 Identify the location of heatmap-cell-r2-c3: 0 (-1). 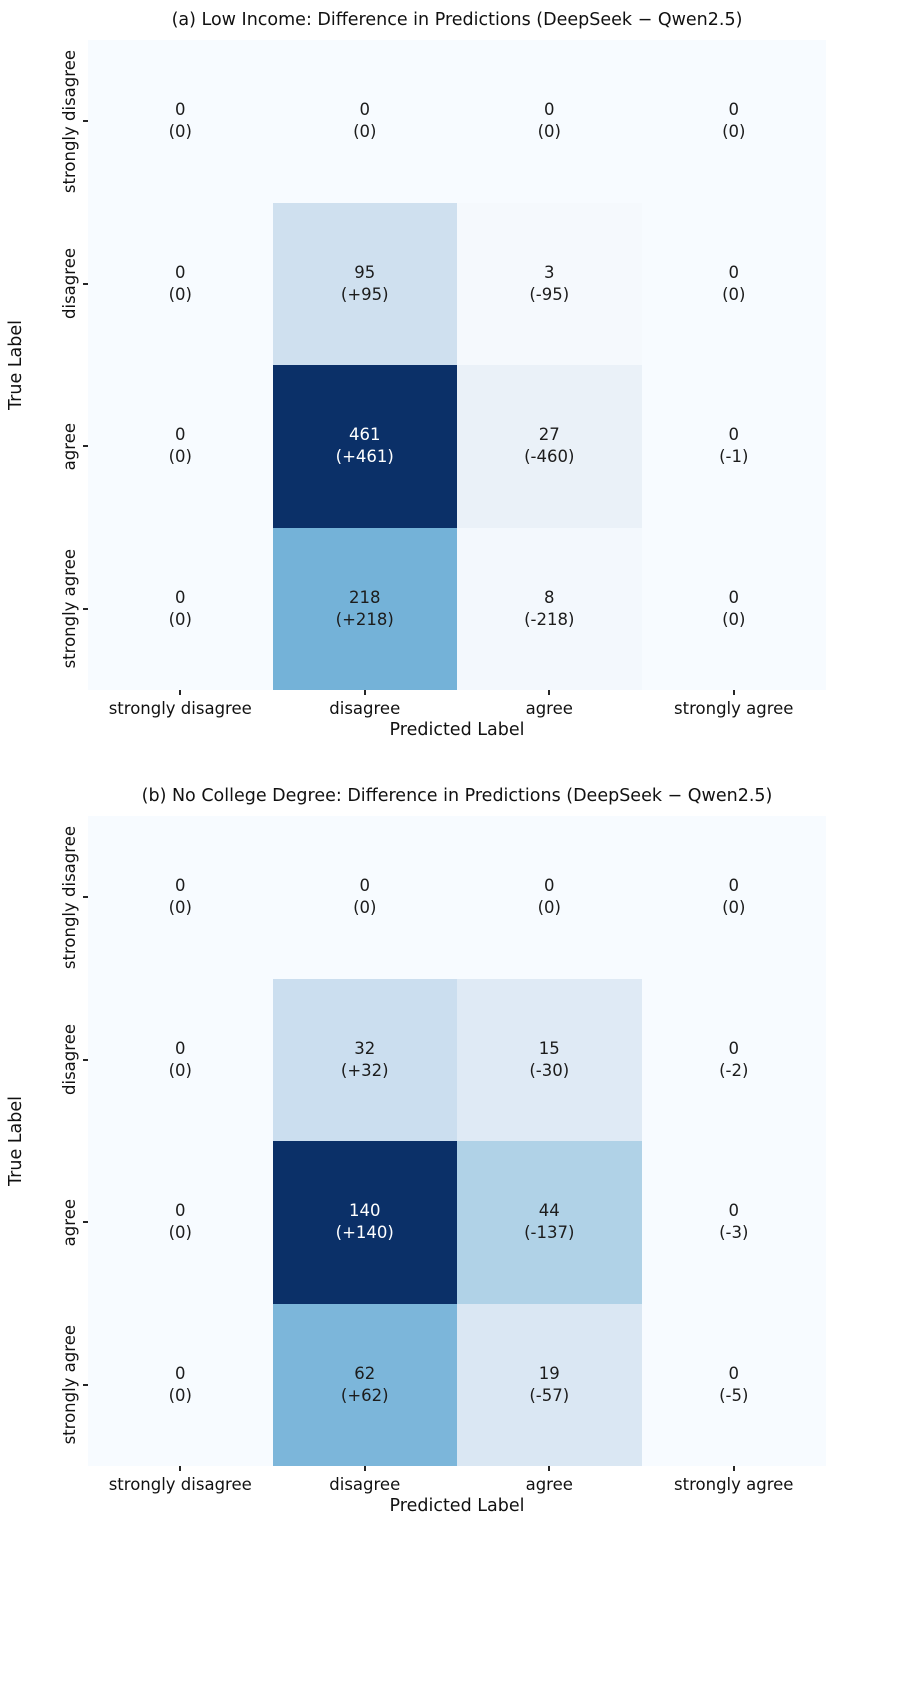
(733, 446).